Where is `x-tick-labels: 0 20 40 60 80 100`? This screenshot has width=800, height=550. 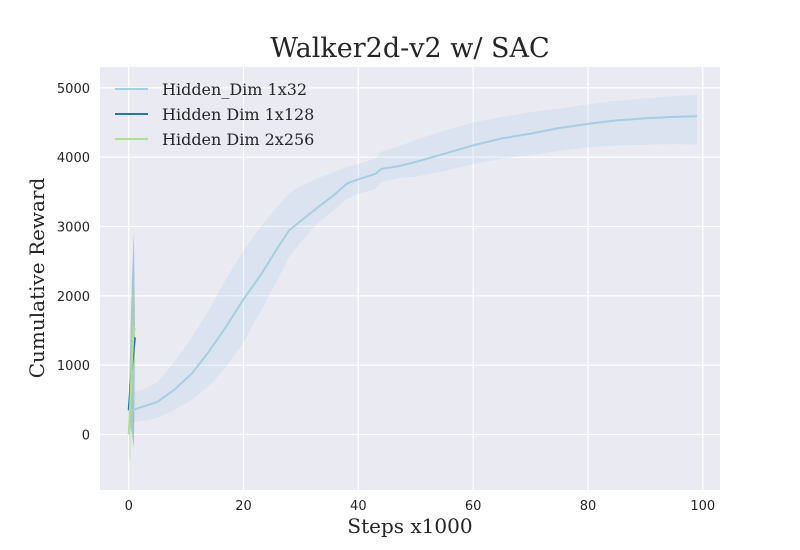 x-tick-labels: 0 20 40 60 80 100 is located at coordinates (420, 506).